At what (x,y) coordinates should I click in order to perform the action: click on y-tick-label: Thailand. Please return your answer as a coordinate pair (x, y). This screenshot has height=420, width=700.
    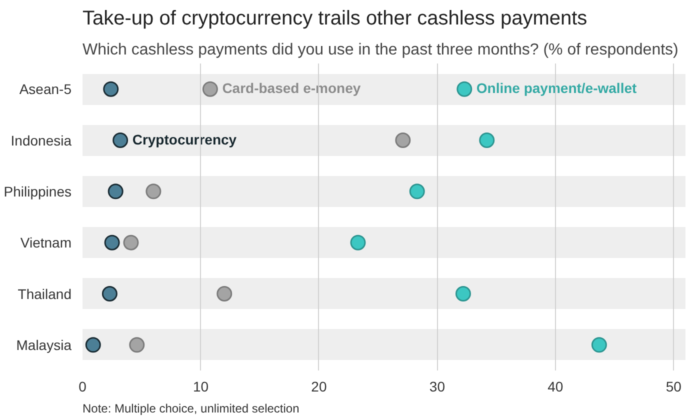
    Looking at the image, I should click on (45, 294).